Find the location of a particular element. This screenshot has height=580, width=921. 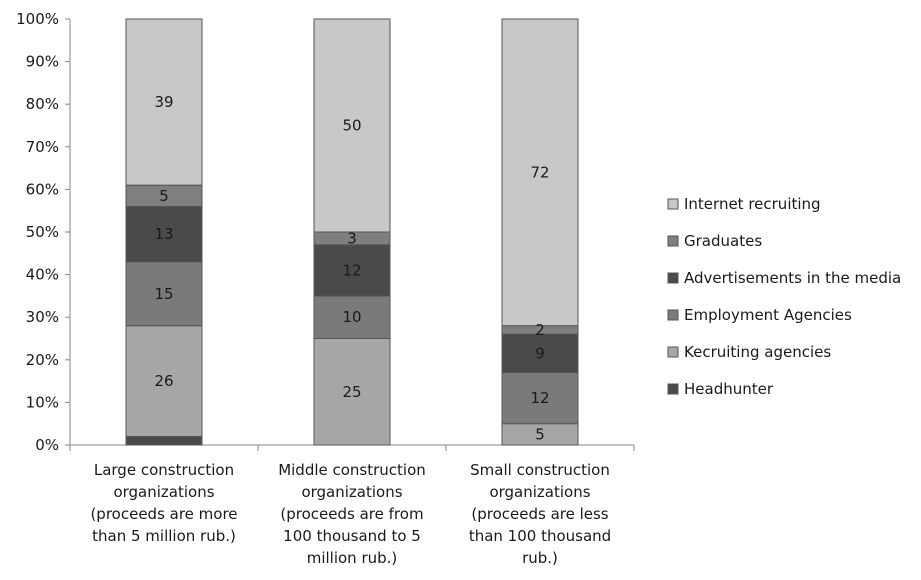

data-label: 13 is located at coordinates (163, 234).